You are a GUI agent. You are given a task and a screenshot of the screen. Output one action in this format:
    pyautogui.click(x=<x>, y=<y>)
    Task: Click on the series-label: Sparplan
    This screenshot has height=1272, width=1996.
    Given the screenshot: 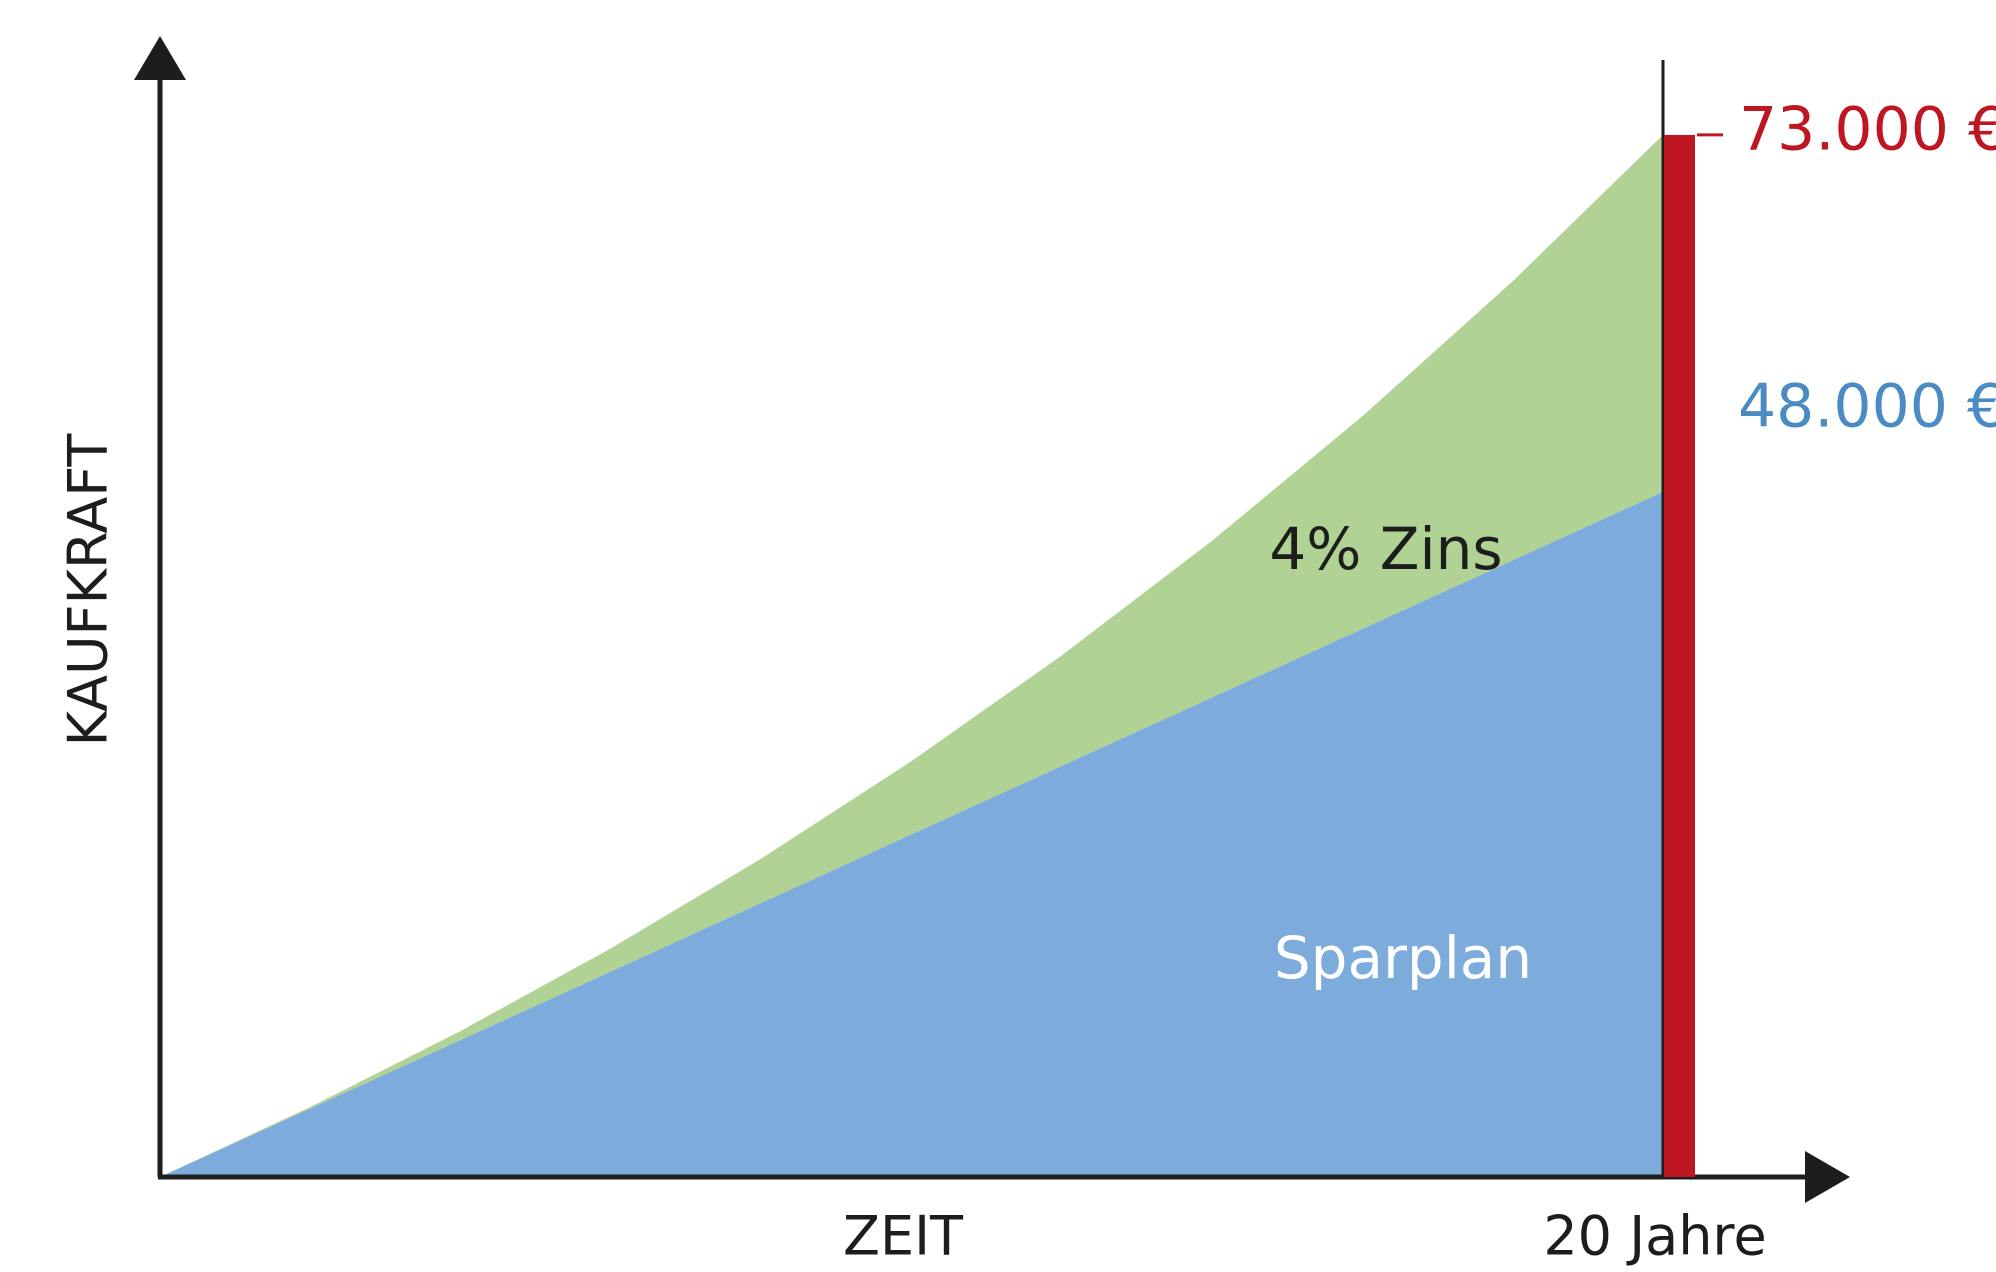 What is the action you would take?
    pyautogui.click(x=1403, y=958)
    